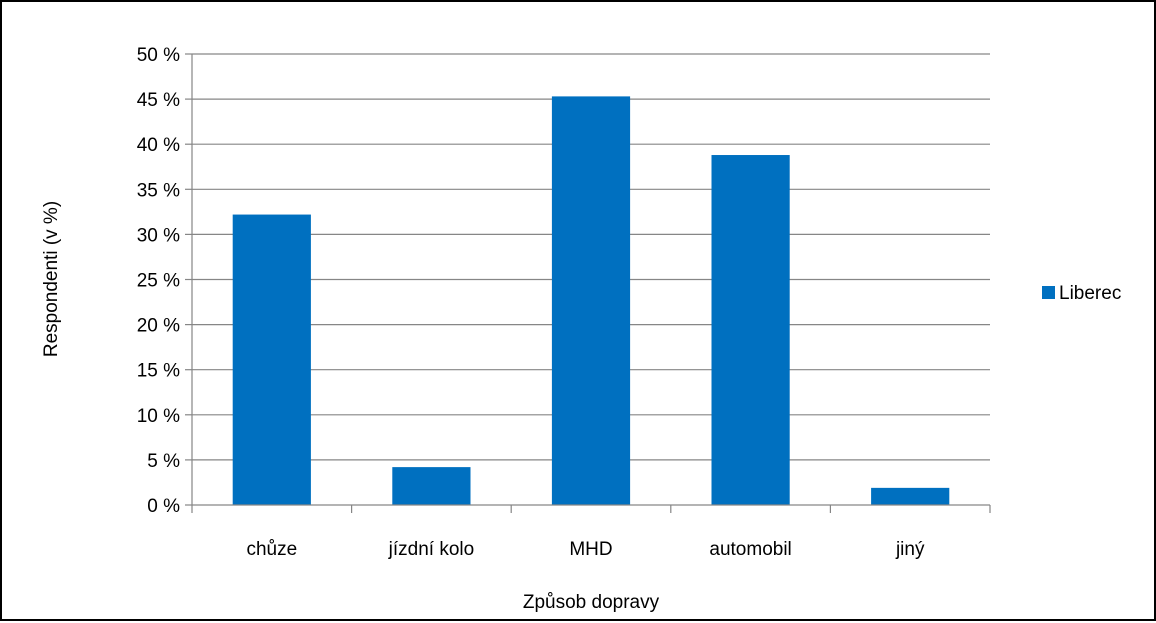 Image resolution: width=1156 pixels, height=623 pixels. Describe the element at coordinates (910, 549) in the screenshot. I see `x-tick-label: jiný` at that location.